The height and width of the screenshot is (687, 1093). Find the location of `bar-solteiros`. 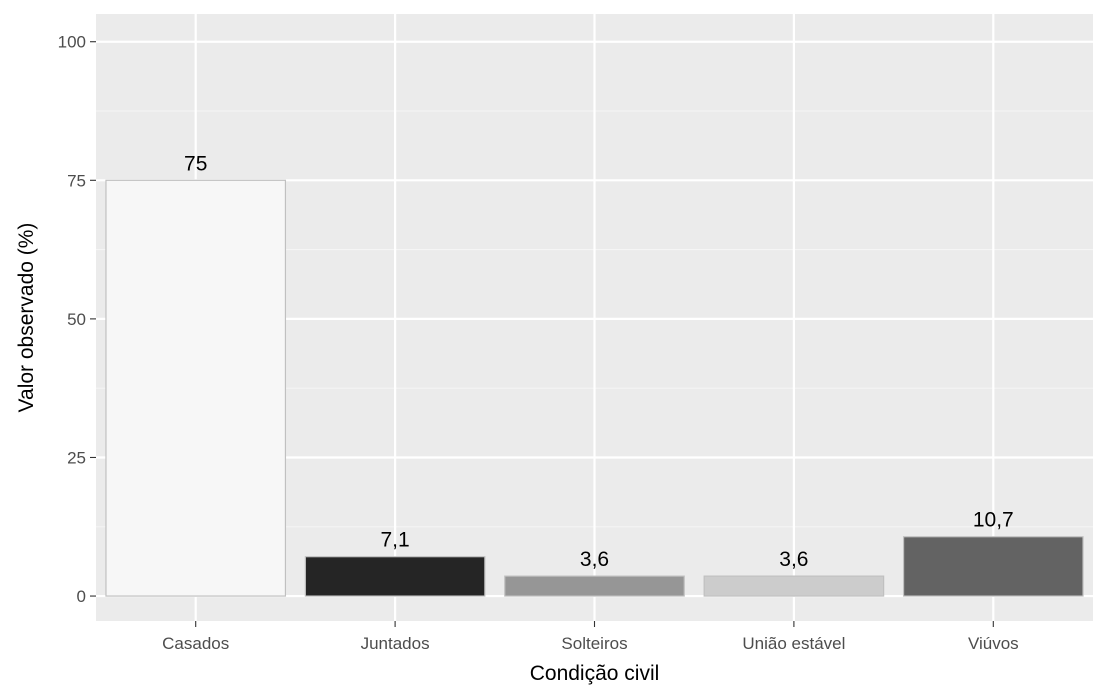

bar-solteiros is located at coordinates (594, 586).